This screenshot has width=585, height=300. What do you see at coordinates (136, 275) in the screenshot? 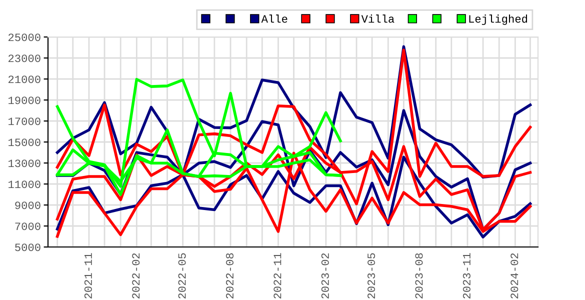
I see `x-tick-label: 2022-02` at bounding box center [136, 275].